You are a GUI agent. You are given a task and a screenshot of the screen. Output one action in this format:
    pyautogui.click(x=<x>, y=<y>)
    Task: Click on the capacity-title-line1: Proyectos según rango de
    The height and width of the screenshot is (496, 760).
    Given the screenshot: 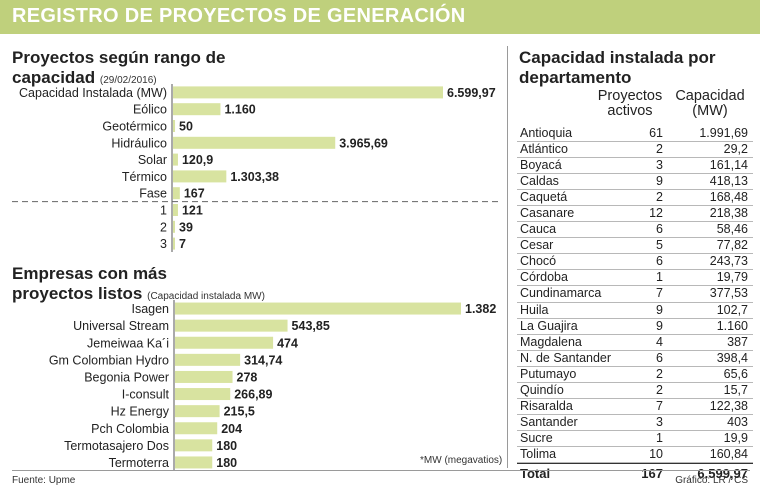 What is the action you would take?
    pyautogui.click(x=119, y=57)
    